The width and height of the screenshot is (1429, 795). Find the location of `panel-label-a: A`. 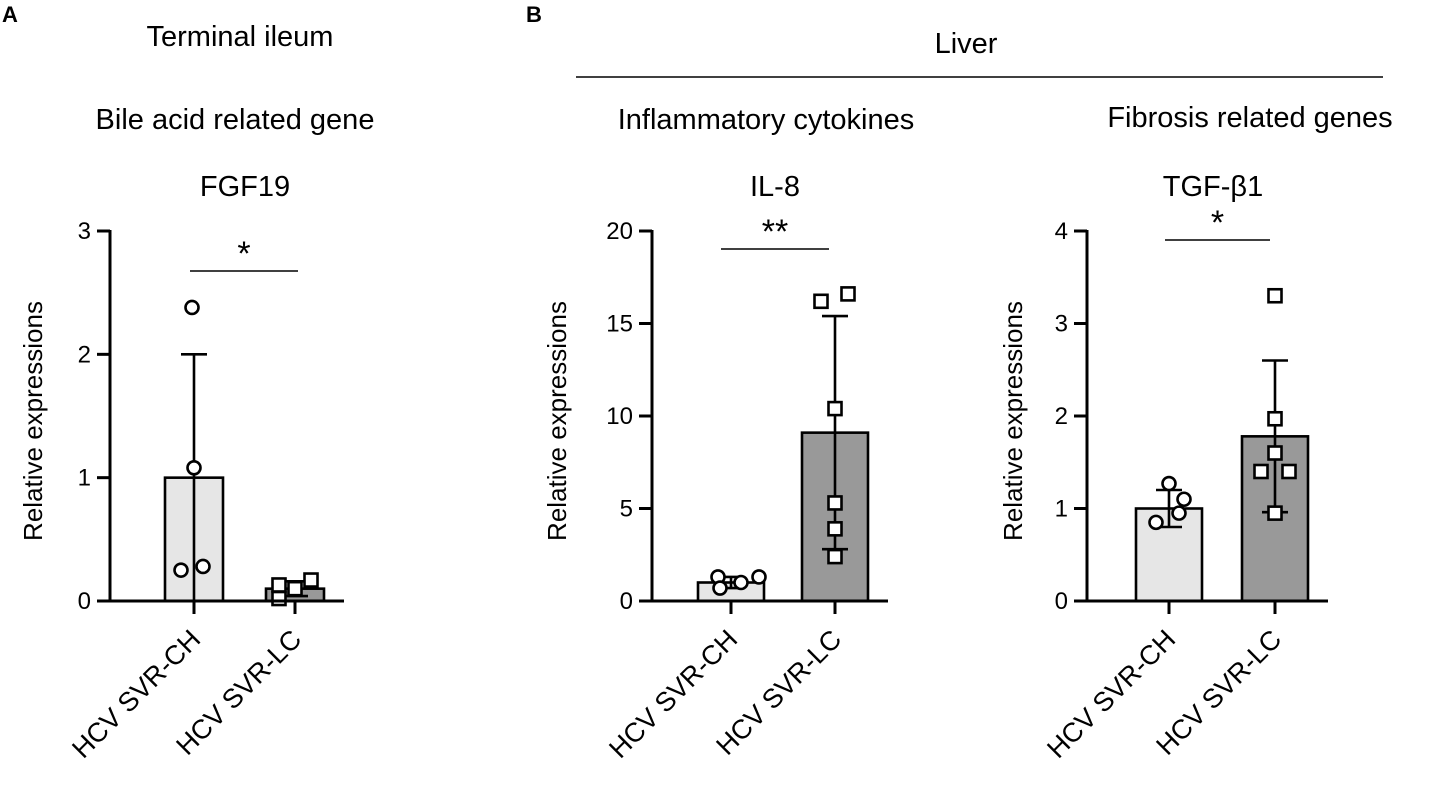

panel-label-a: A is located at coordinates (10, 14).